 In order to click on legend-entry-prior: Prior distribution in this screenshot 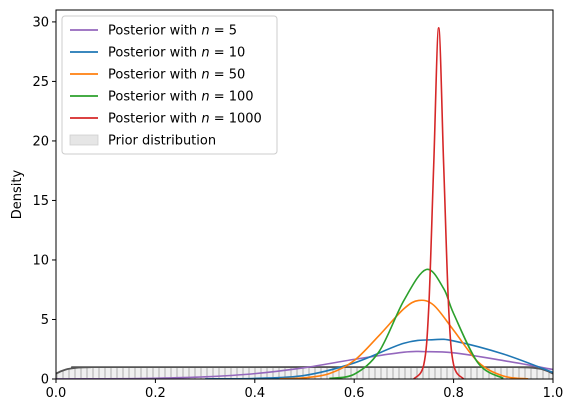, I will do `click(162, 141)`.